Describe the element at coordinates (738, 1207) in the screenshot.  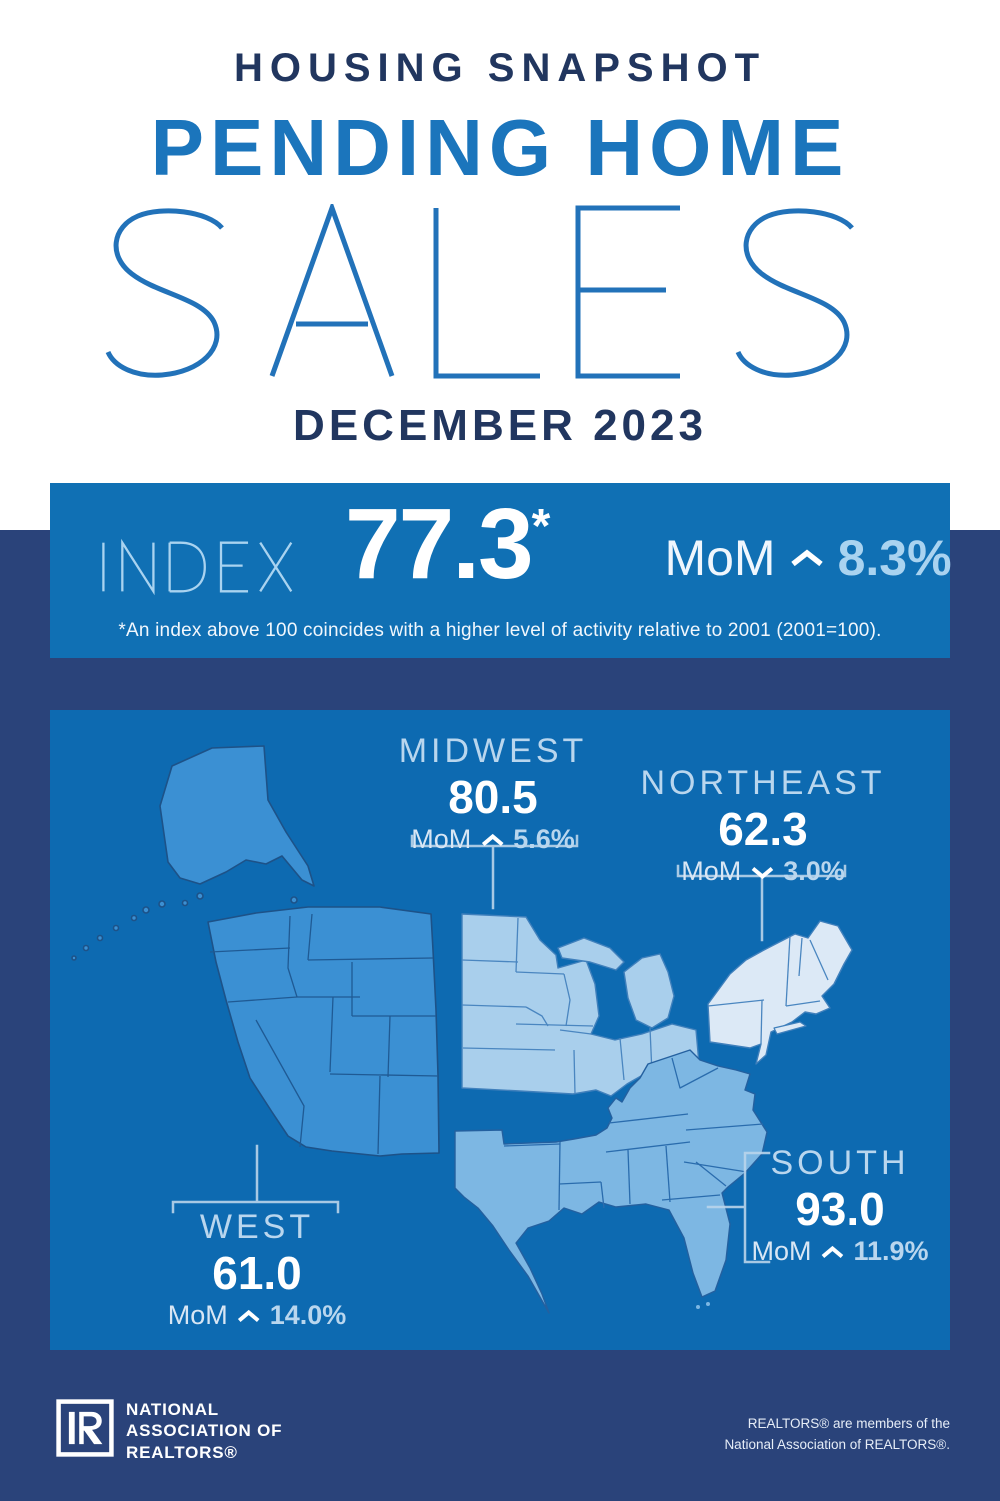
I see `south-bracket` at that location.